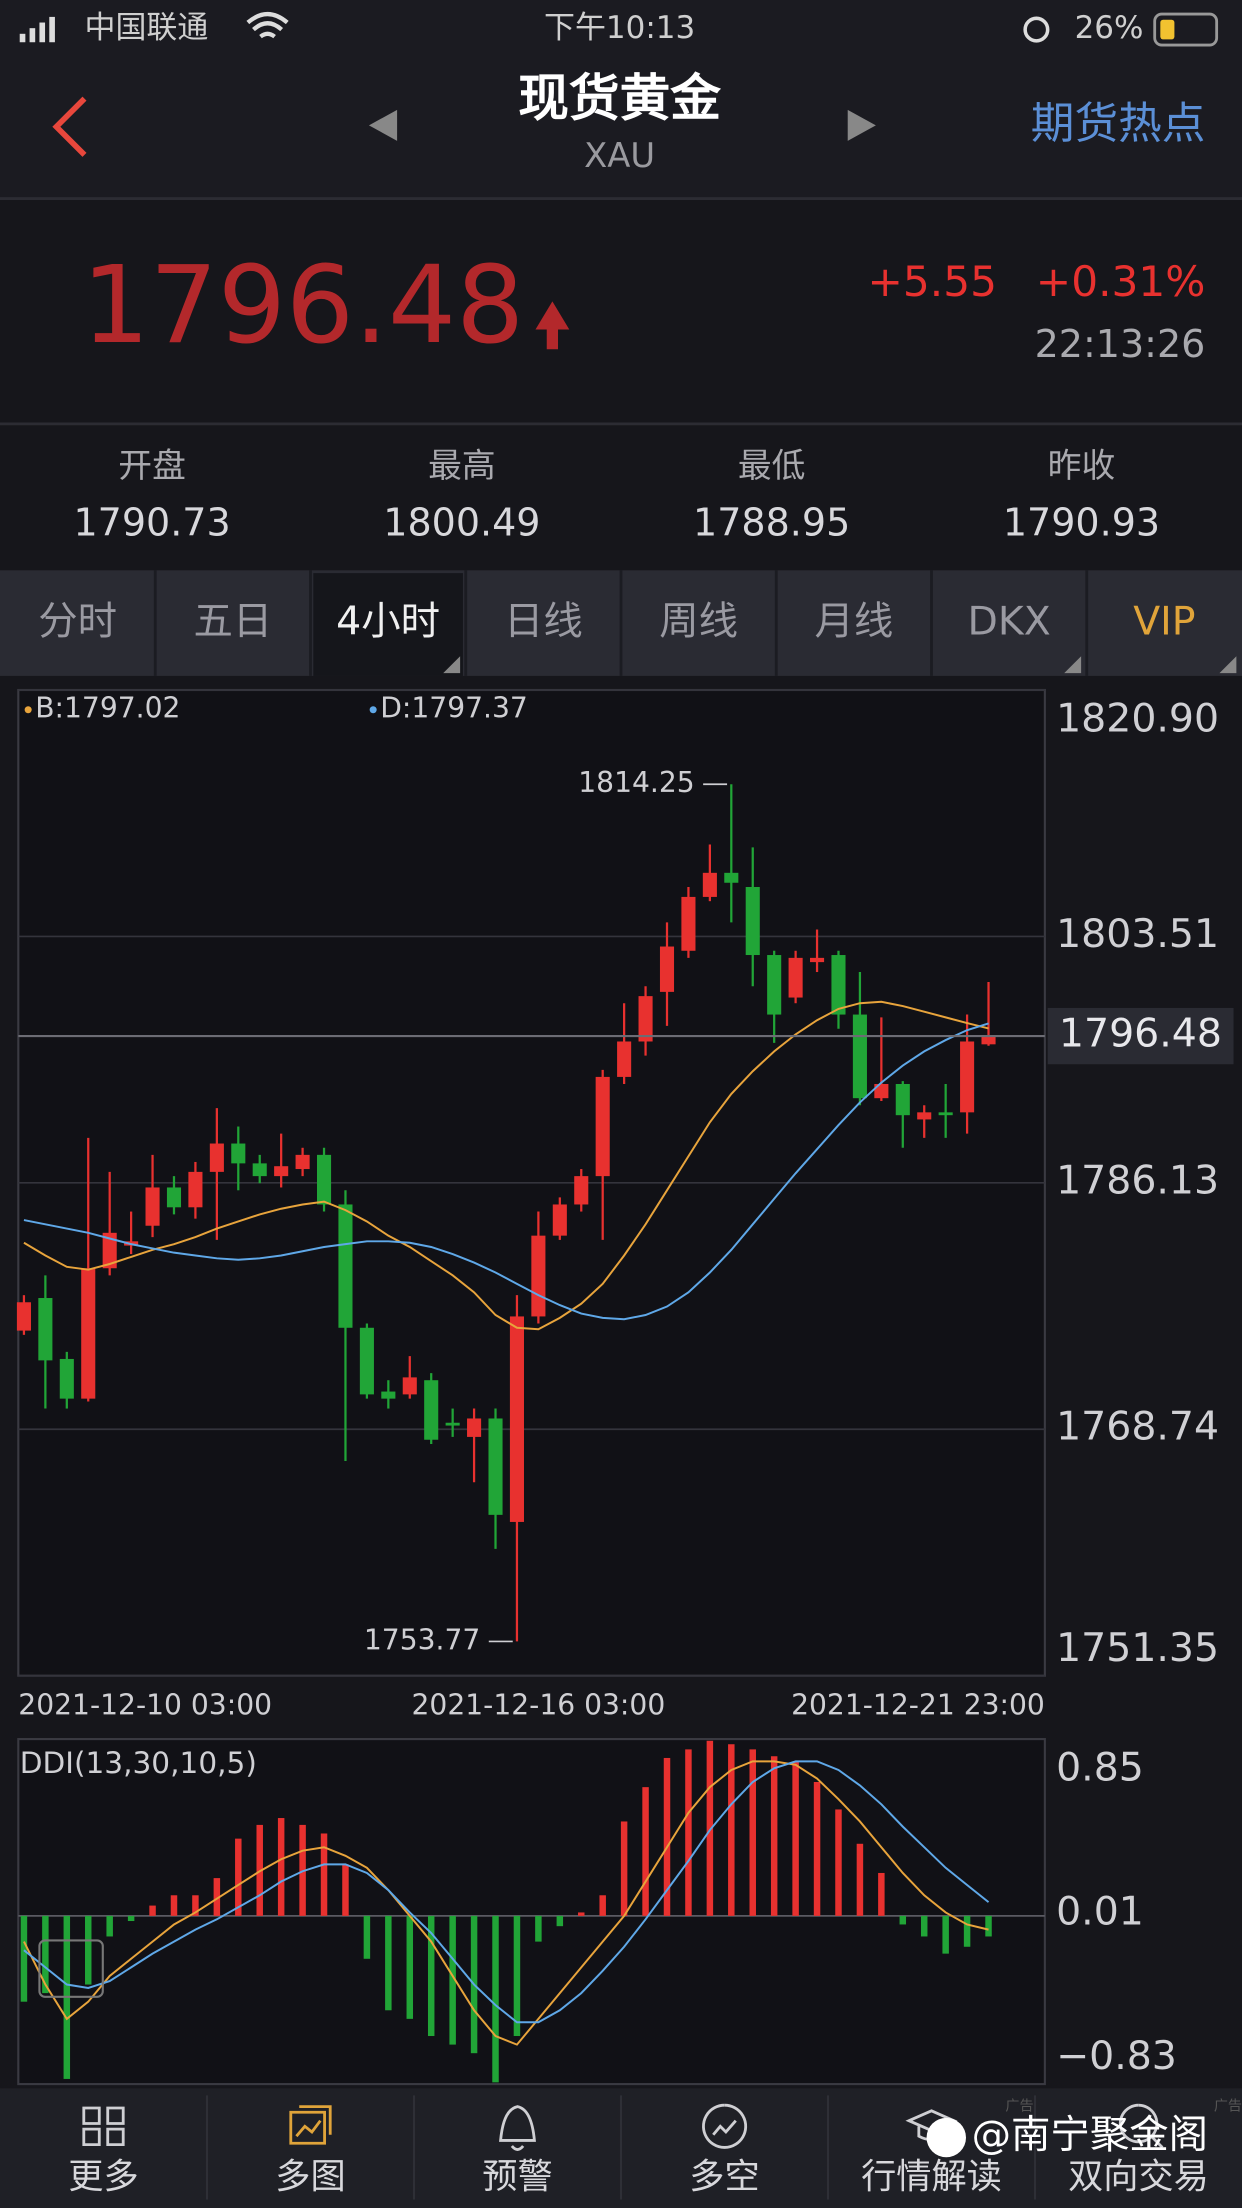 This screenshot has height=2208, width=1242. I want to click on futures-link: 期货热点, so click(1118, 124).